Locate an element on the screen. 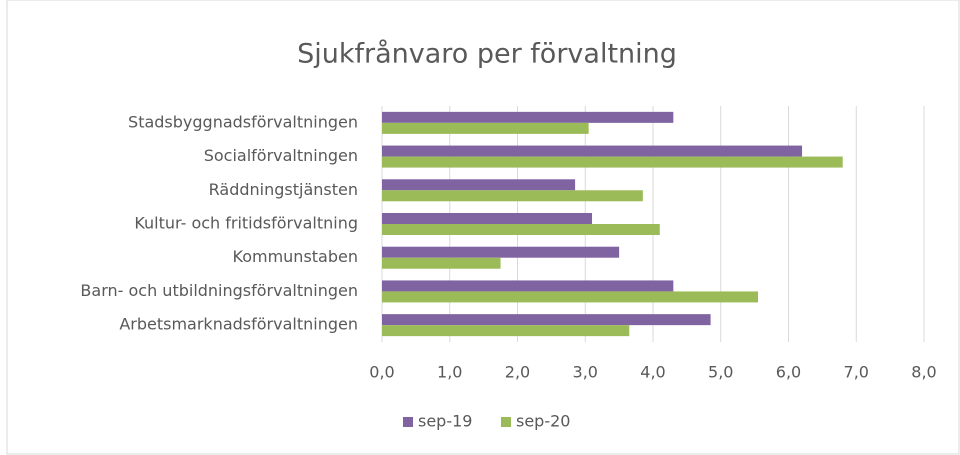  x-tick-label: 6,0 is located at coordinates (788, 372).